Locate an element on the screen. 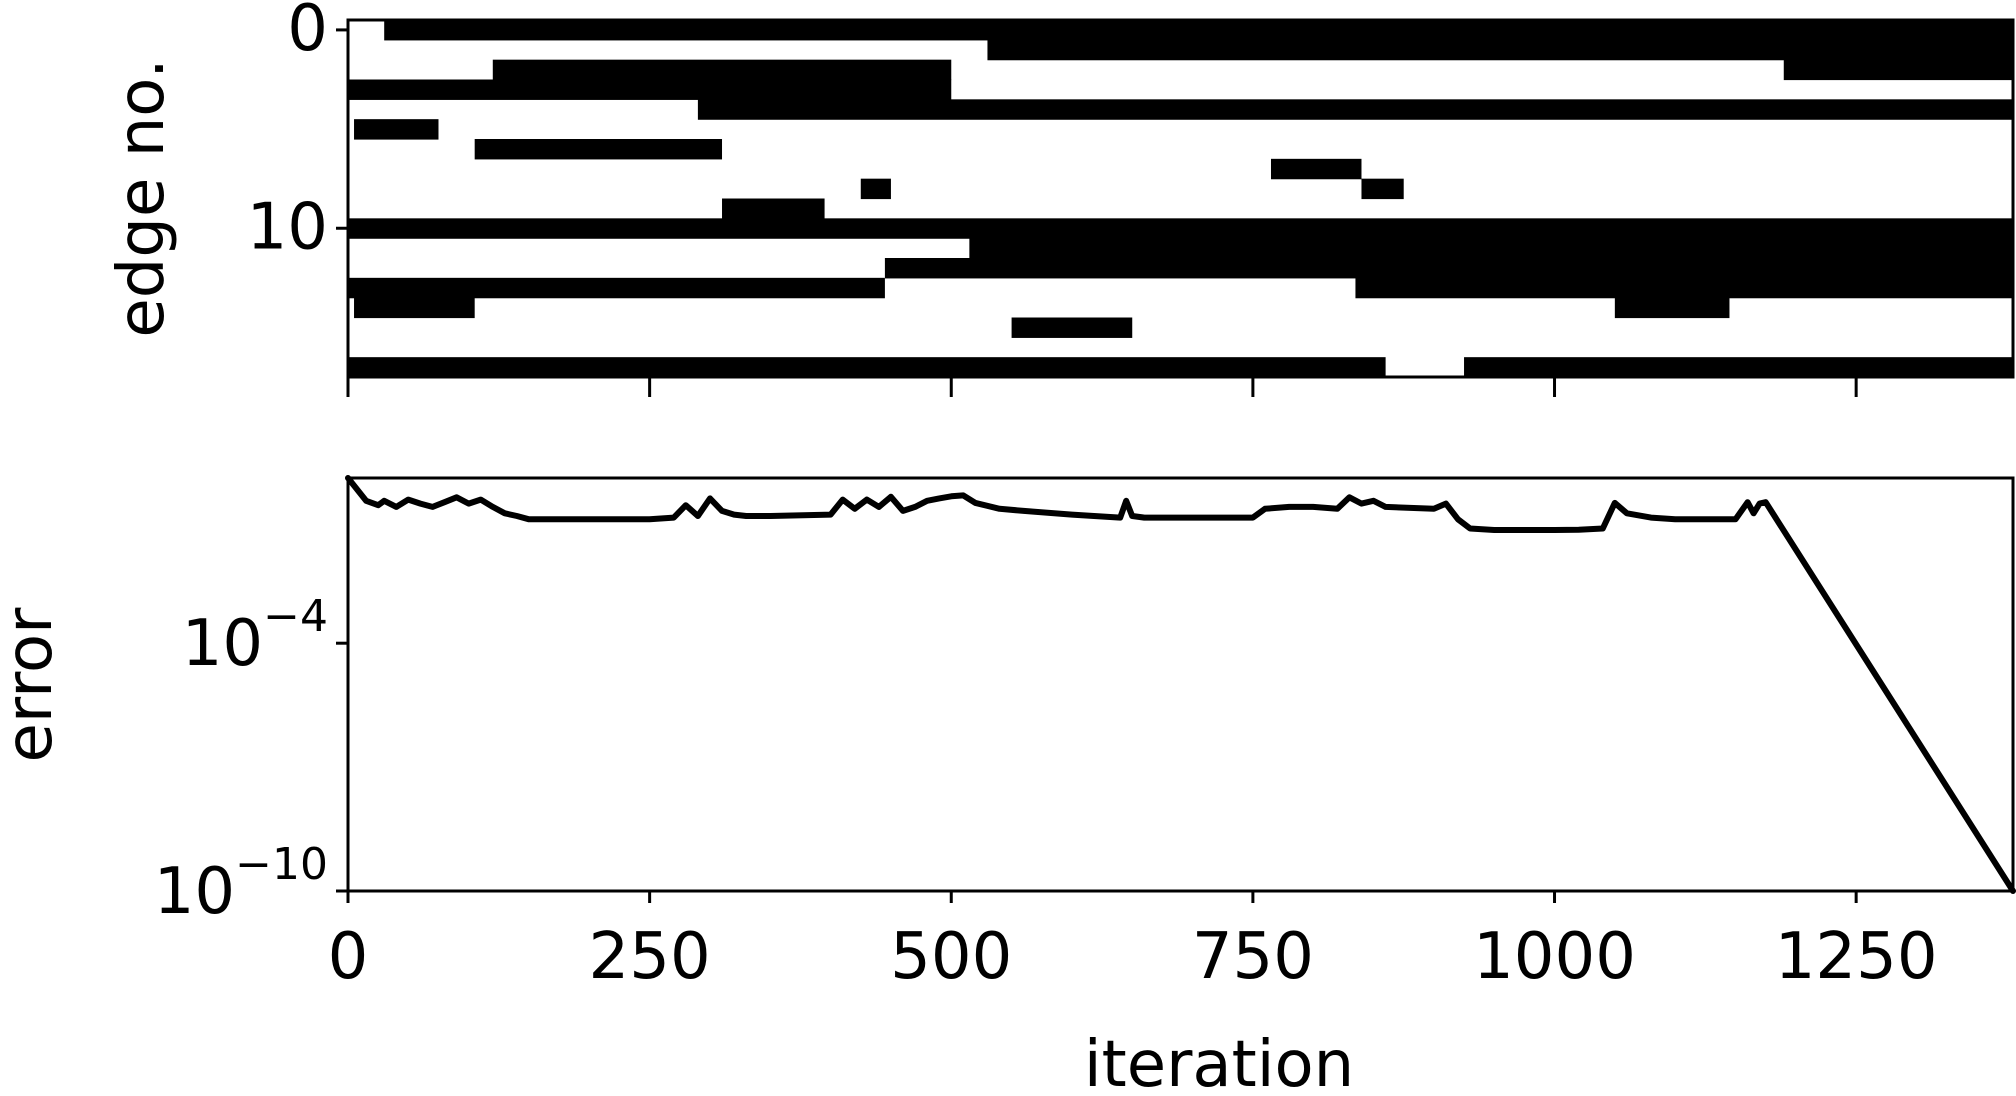  line-xtick-label-1250: 1250 is located at coordinates (1856, 957).